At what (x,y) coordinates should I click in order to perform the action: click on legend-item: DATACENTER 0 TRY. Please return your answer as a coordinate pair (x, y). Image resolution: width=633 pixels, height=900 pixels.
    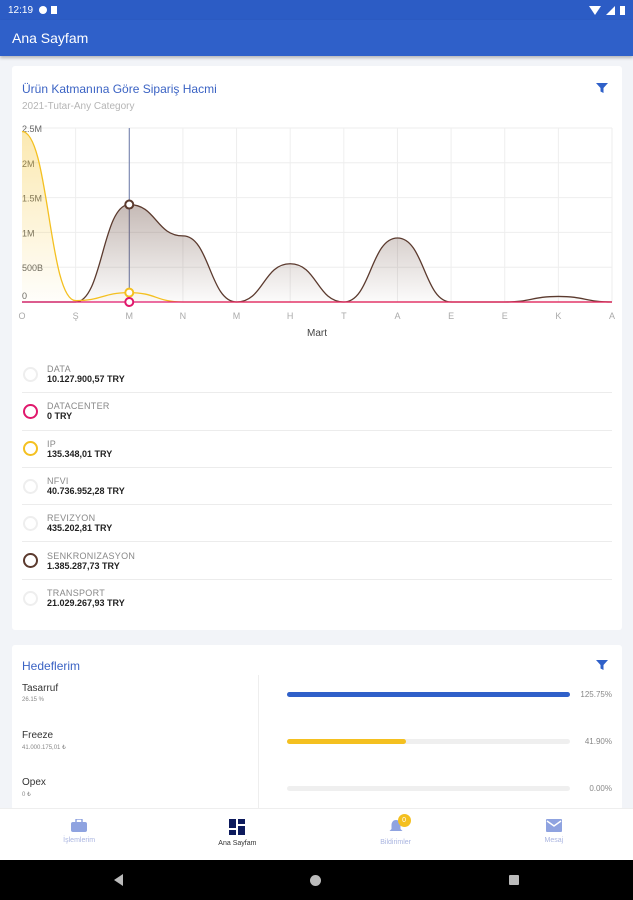
    Looking at the image, I should click on (317, 412).